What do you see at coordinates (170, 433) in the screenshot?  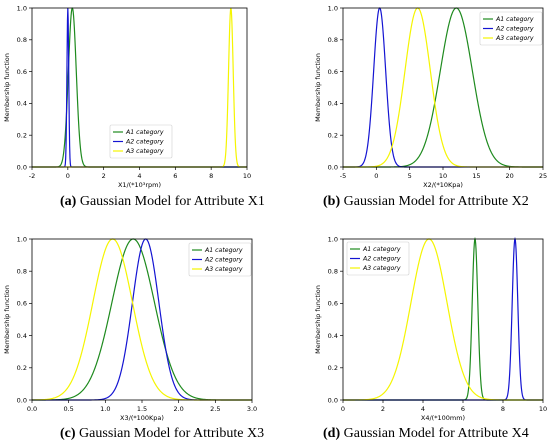 I see `caption-c-text: Gaussian Model for Attribute X3` at bounding box center [170, 433].